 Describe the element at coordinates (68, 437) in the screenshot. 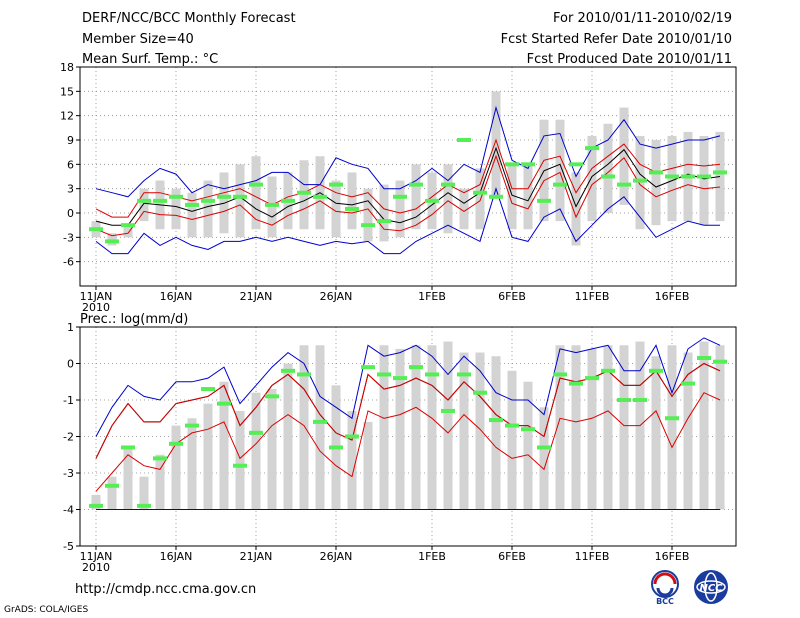

I see `y-tick-label: -2` at that location.